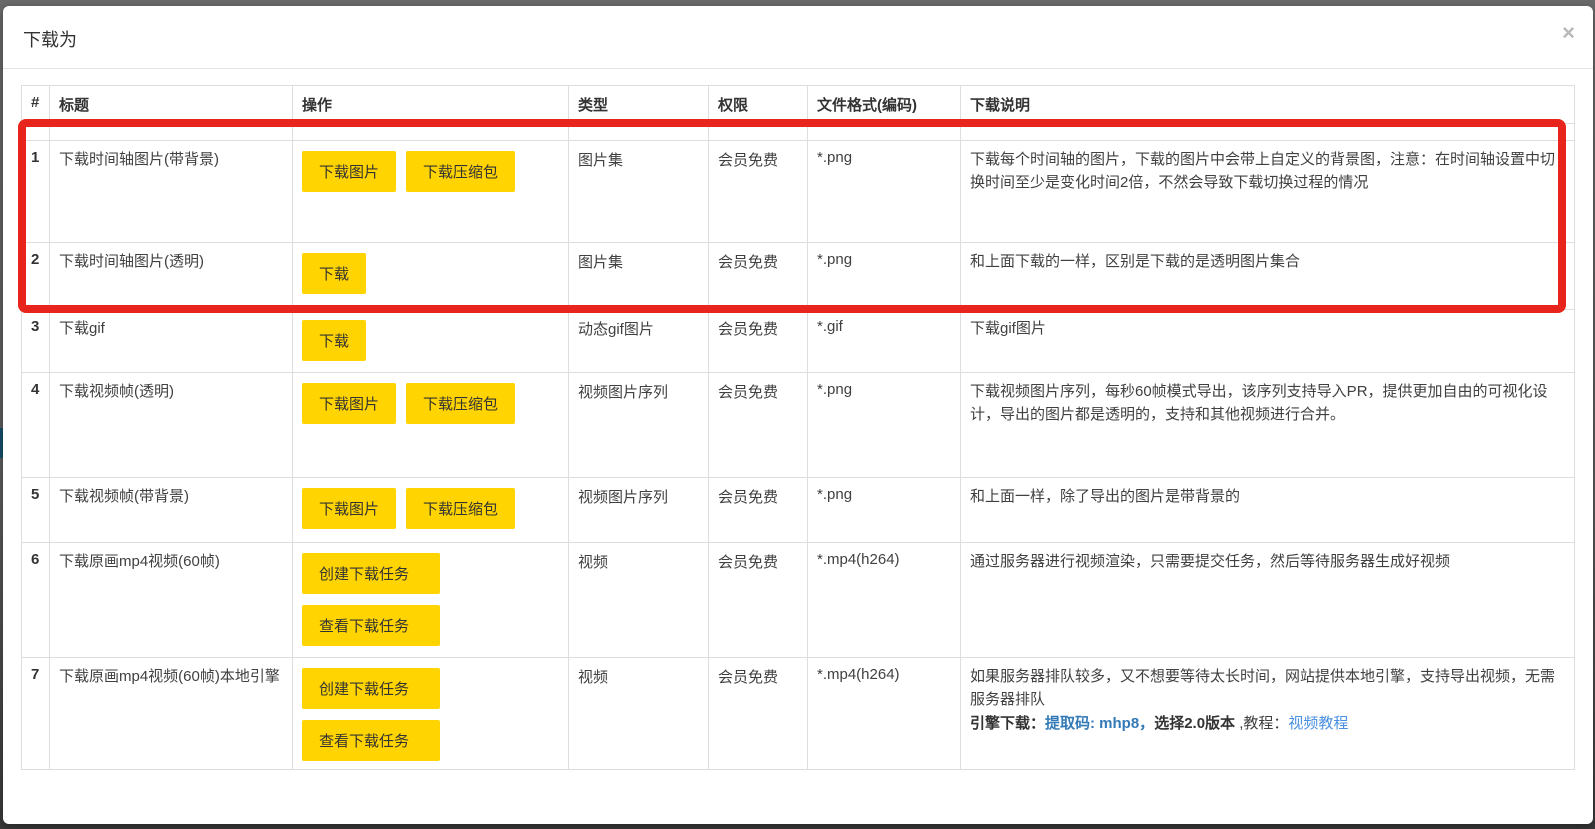 This screenshot has width=1595, height=829. I want to click on row-description: 通过服务器进行视频渲染，只需要提交任务，然后等待服务器生成好视频, so click(1267, 600).